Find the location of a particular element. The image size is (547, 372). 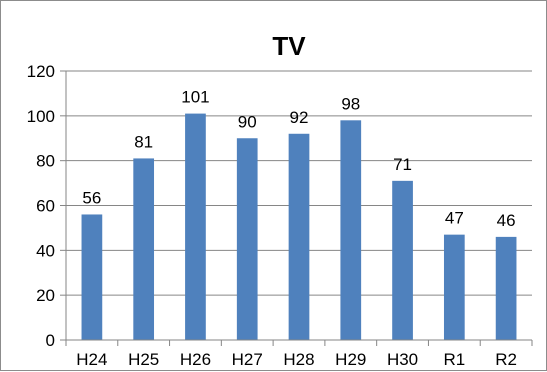

x-tick-label-H28: H28 is located at coordinates (298, 359).